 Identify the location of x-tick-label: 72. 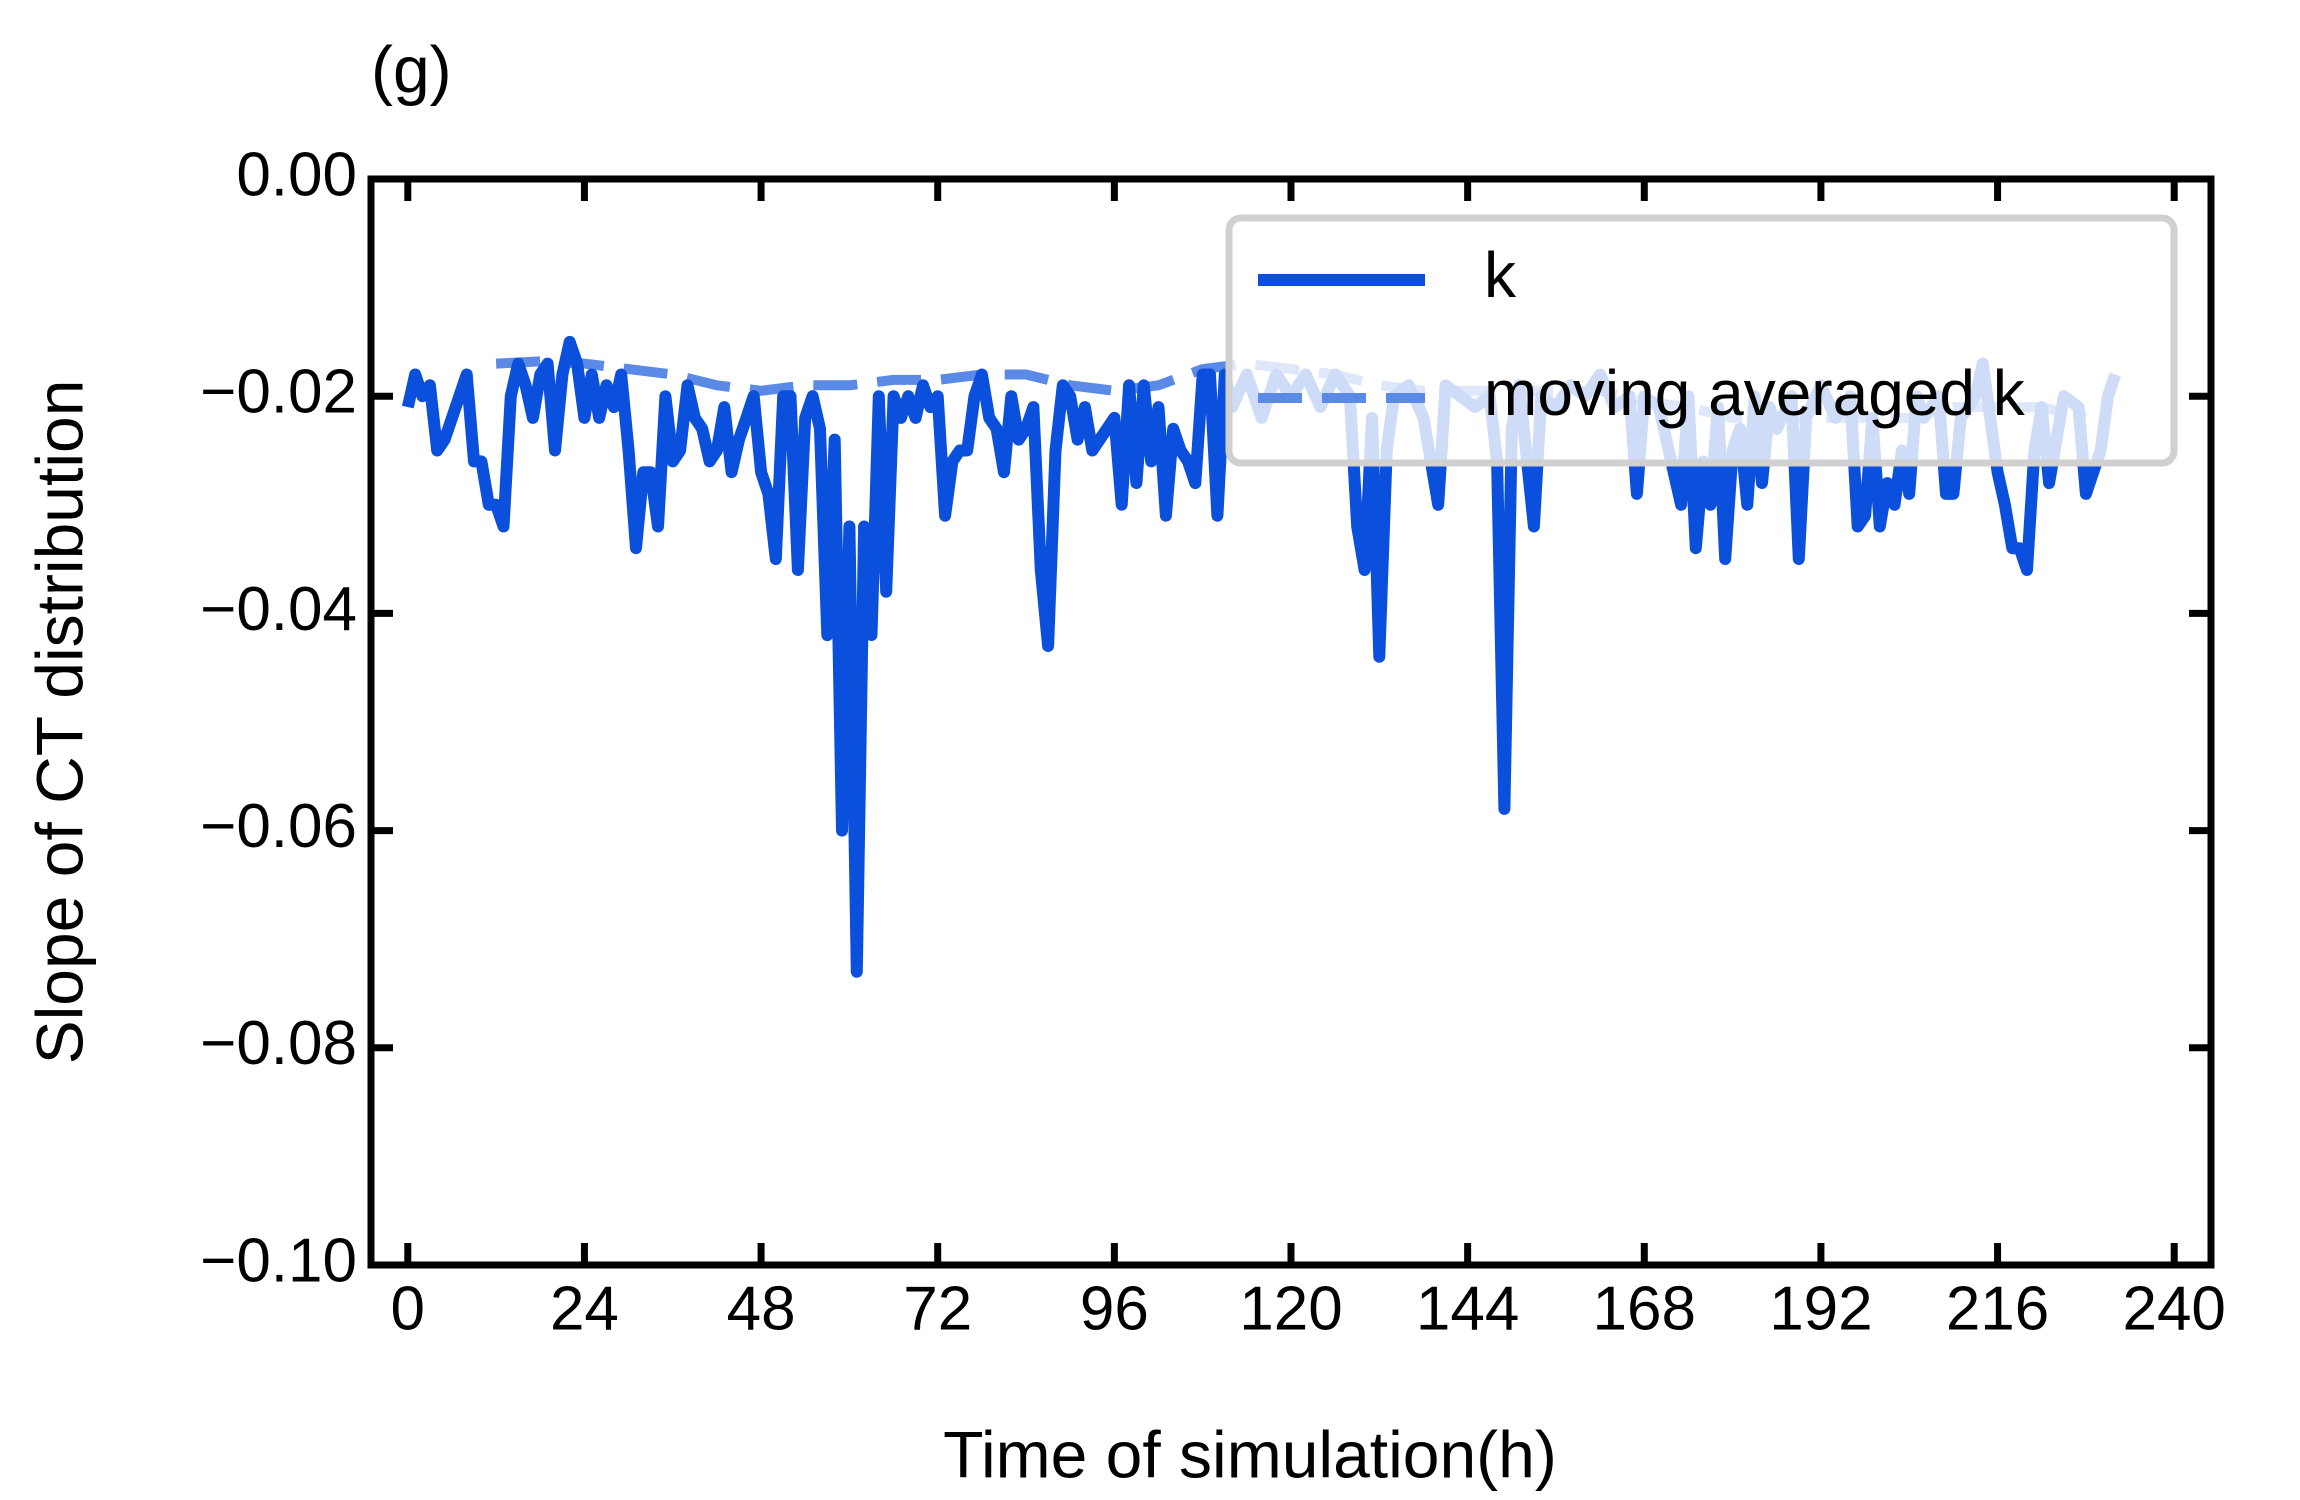
(937, 1308).